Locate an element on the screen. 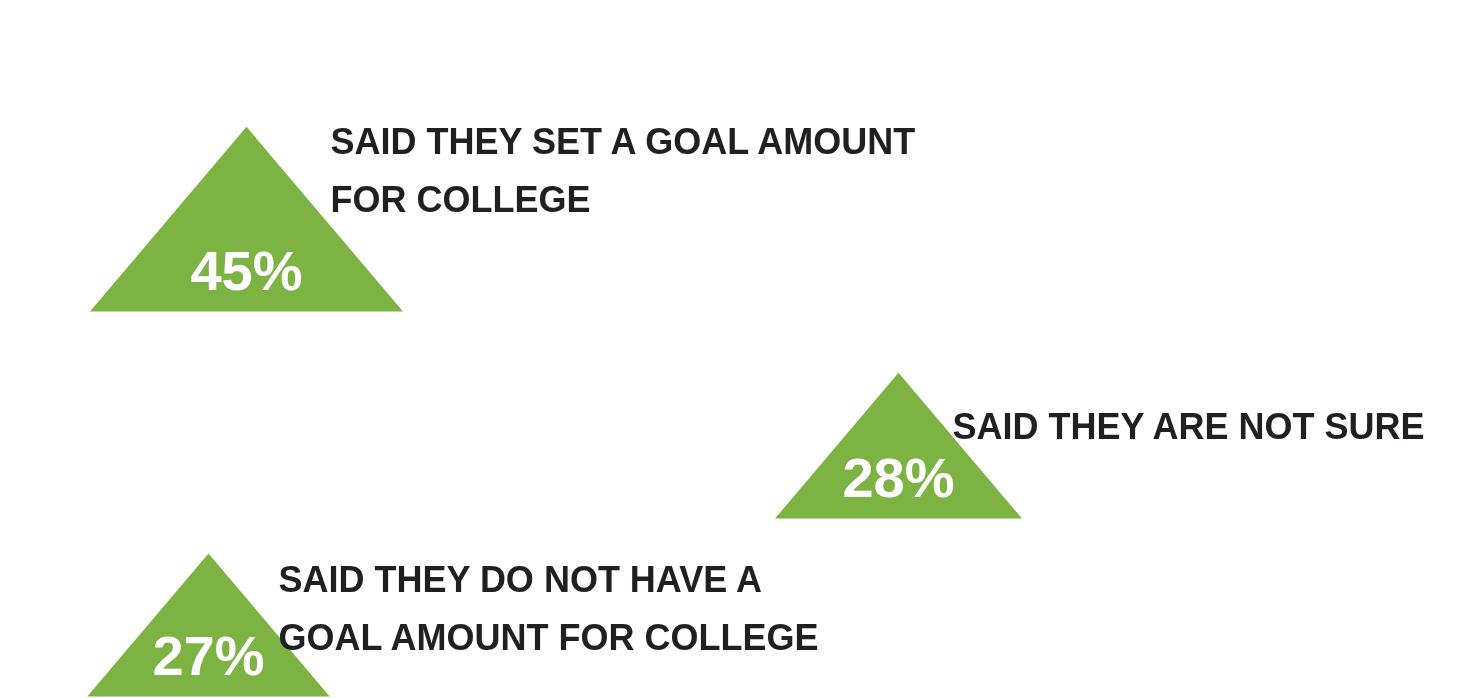 Image resolution: width=1460 pixels, height=698 pixels. category-label: SAID THEY ARE NOT SURE is located at coordinates (1188, 426).